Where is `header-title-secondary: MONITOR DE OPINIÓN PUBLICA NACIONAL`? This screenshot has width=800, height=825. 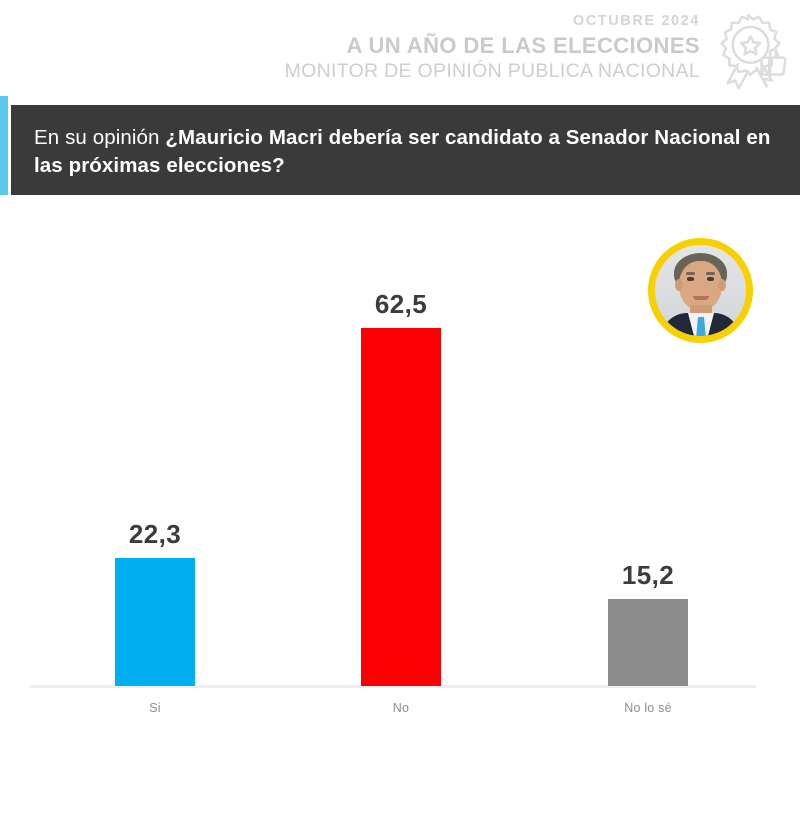 header-title-secondary: MONITOR DE OPINIÓN PUBLICA NACIONAL is located at coordinates (492, 70).